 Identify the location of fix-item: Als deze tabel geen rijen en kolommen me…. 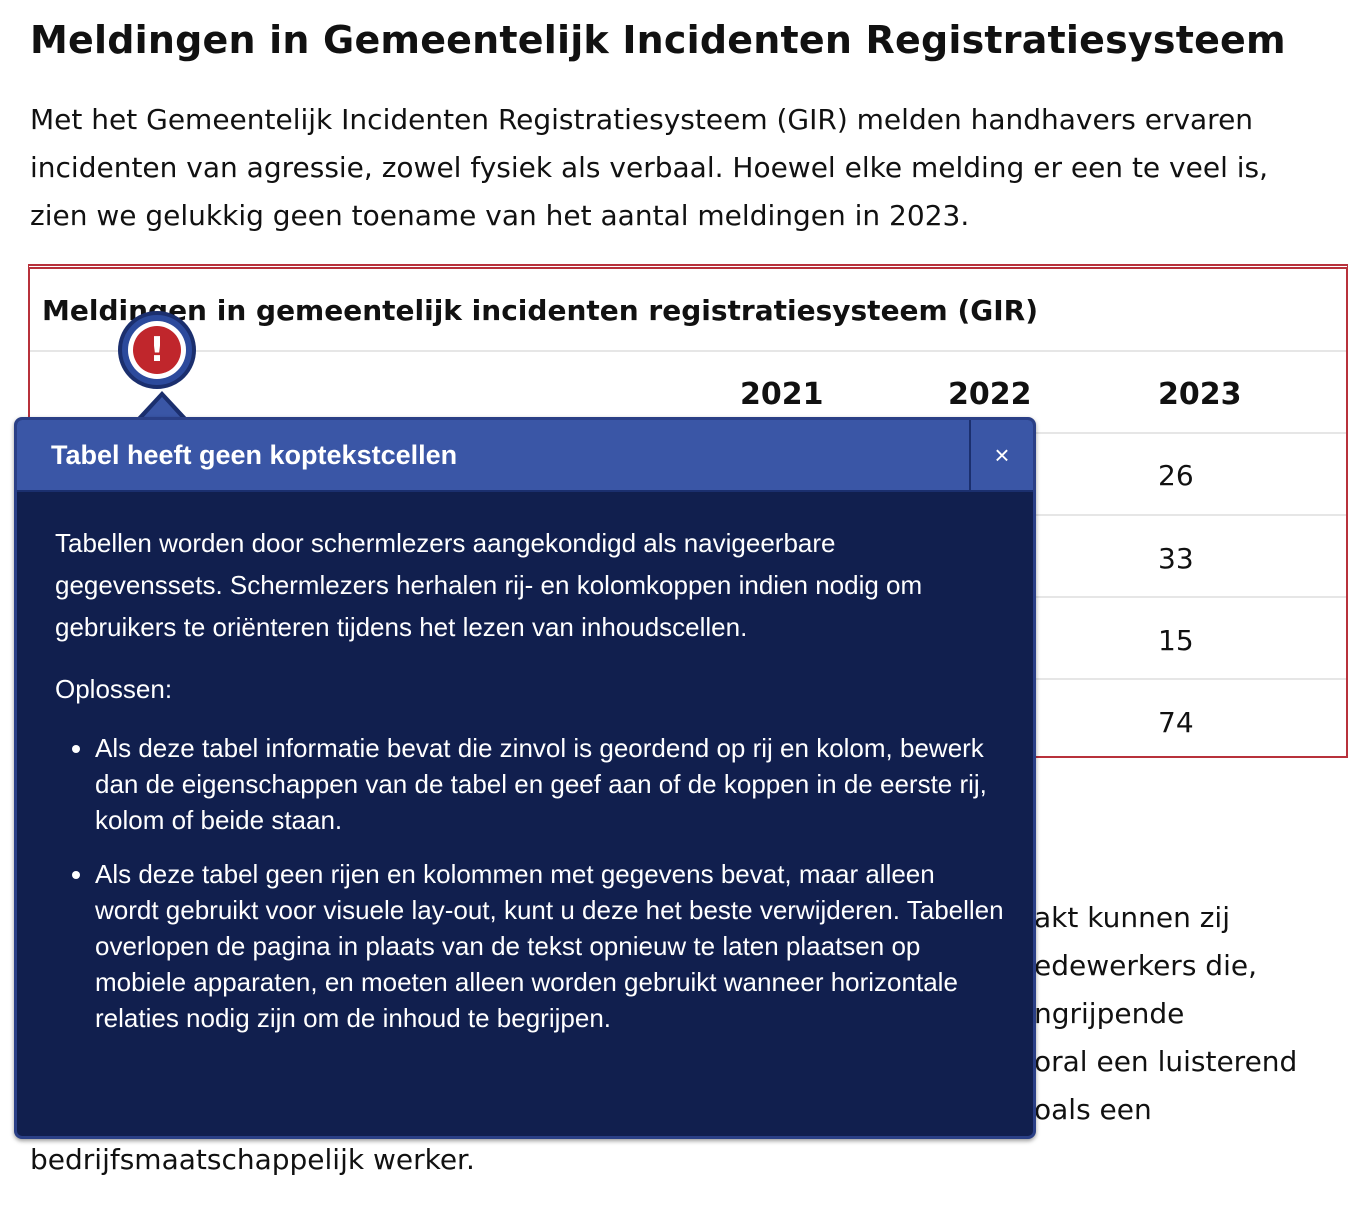
(550, 946).